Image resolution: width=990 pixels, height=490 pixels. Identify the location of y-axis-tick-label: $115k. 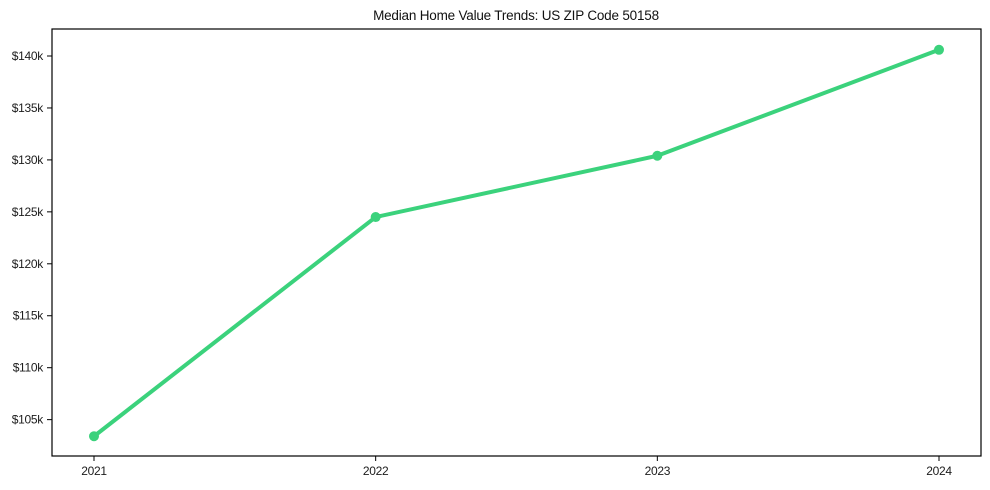
(29, 316).